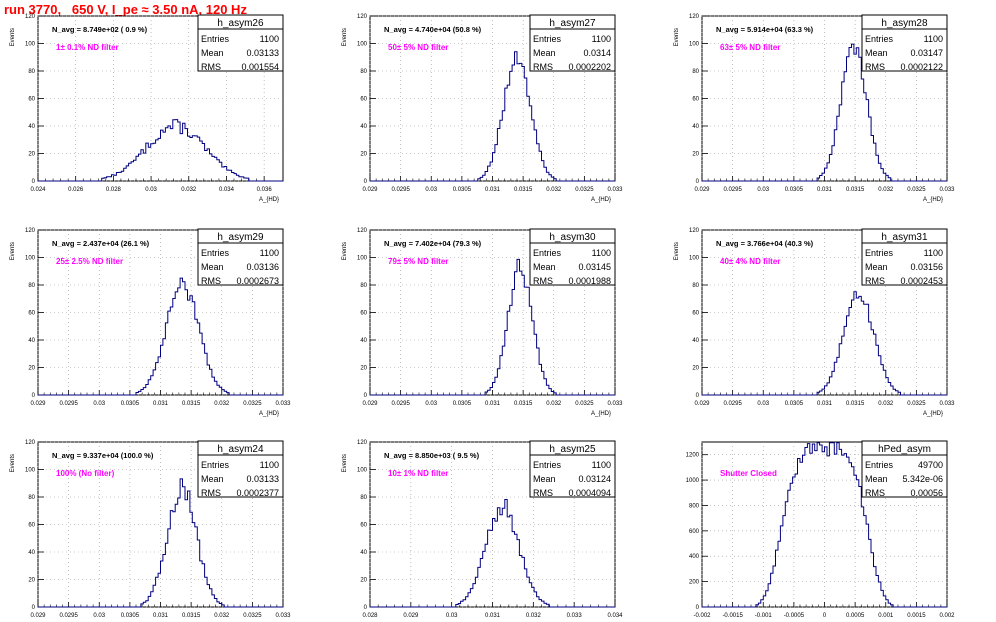 The width and height of the screenshot is (996, 622). I want to click on y-tick-label: 600, so click(694, 532).